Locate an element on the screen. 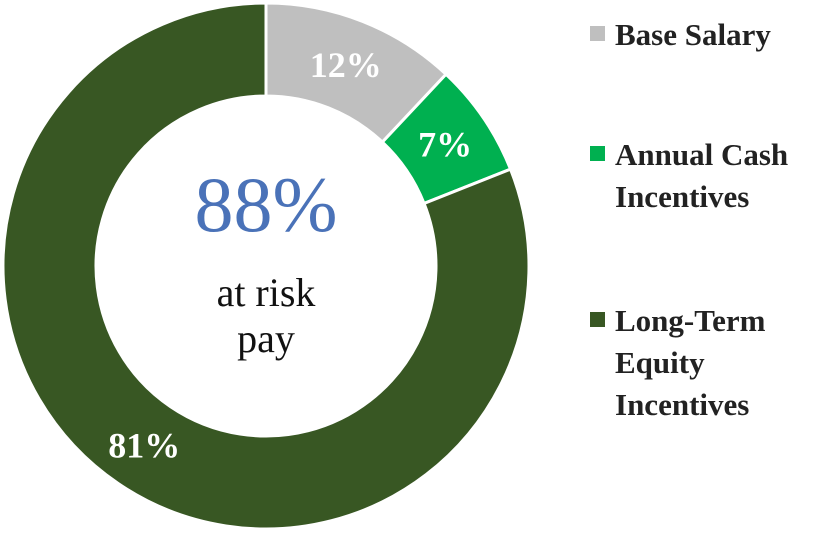 Image resolution: width=825 pixels, height=533 pixels. legend-item: Annual Cash Incentives is located at coordinates (705, 176).